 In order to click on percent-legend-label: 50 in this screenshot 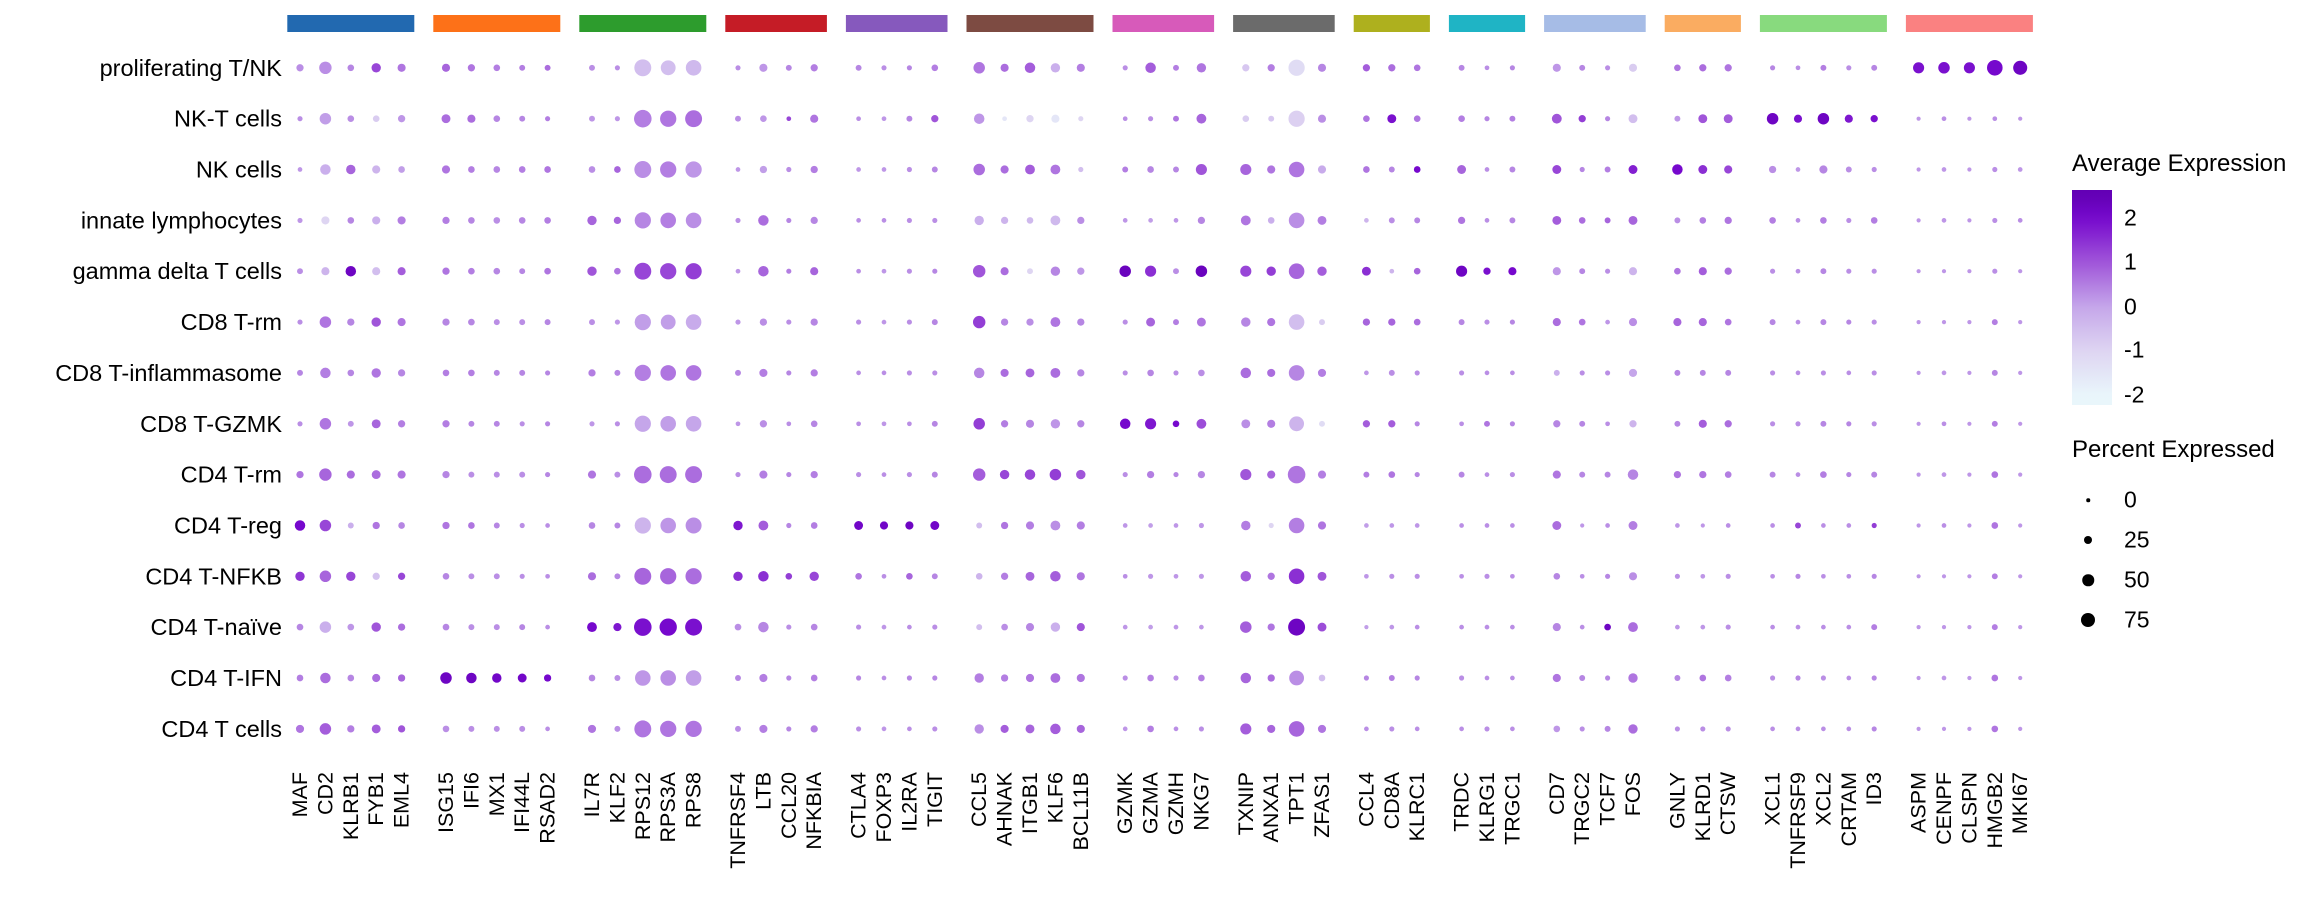, I will do `click(2137, 579)`.